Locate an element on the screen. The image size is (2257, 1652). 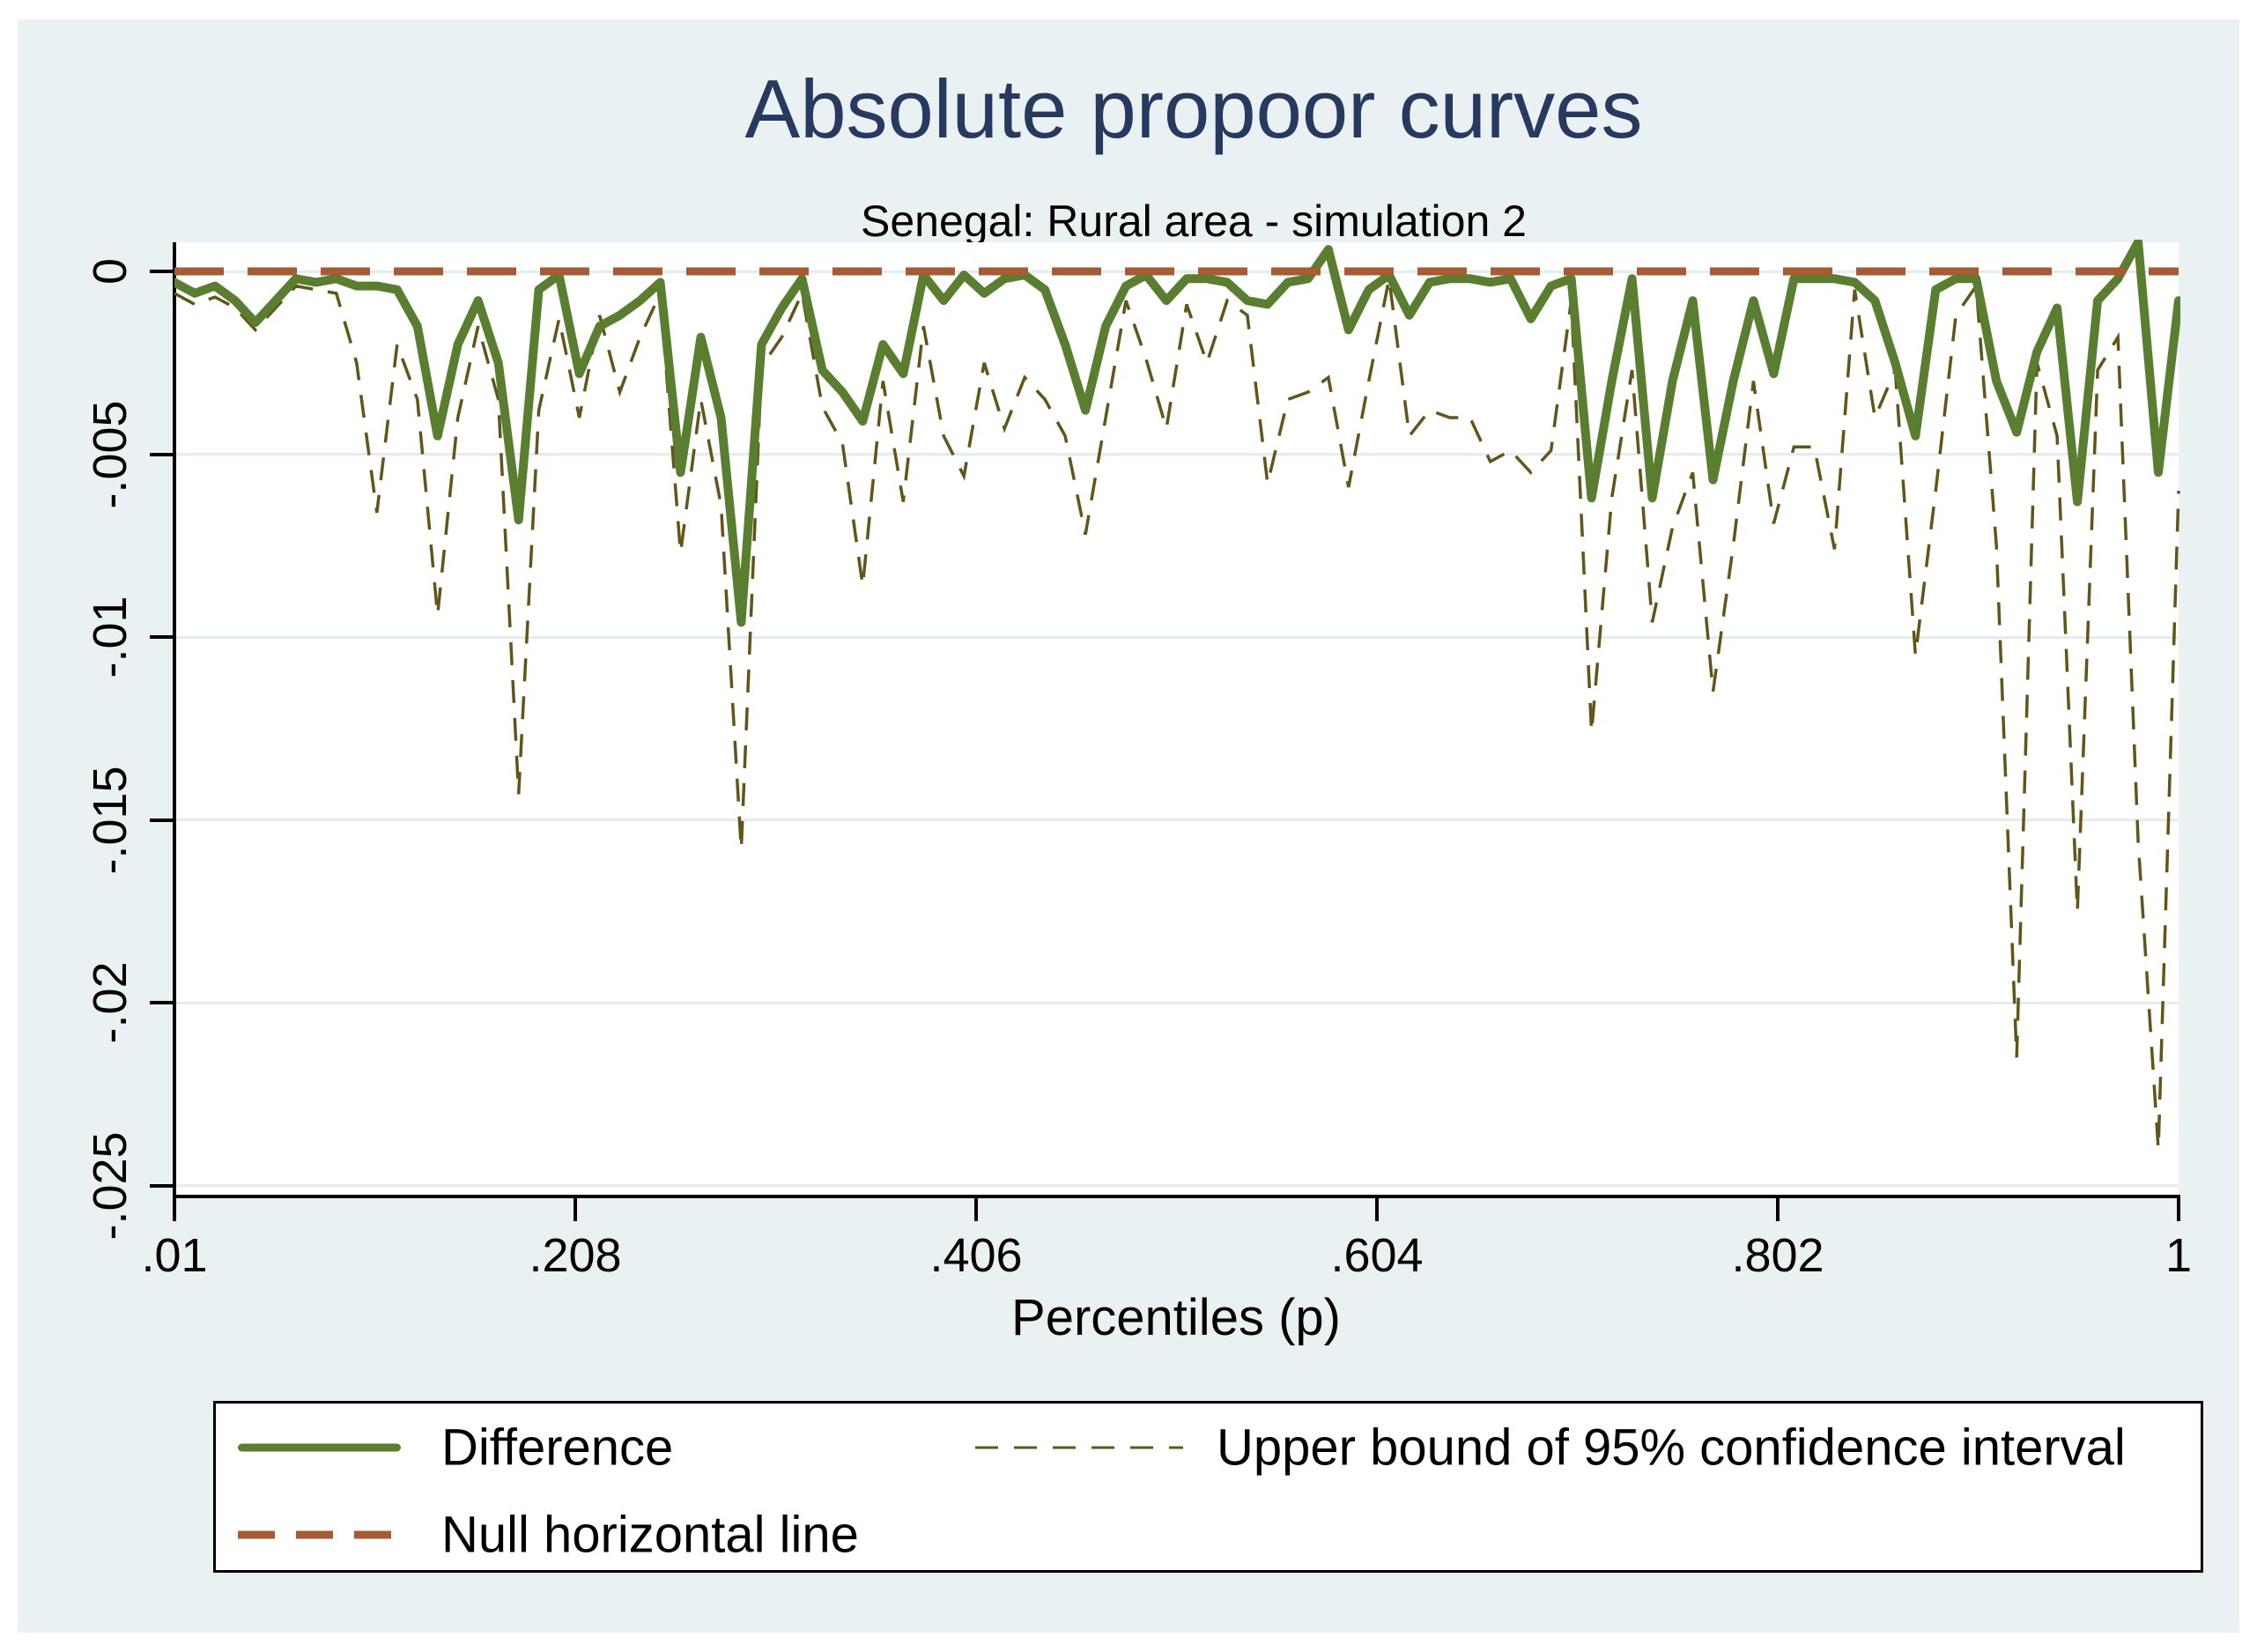
x-tick-label: .604 is located at coordinates (1377, 1255).